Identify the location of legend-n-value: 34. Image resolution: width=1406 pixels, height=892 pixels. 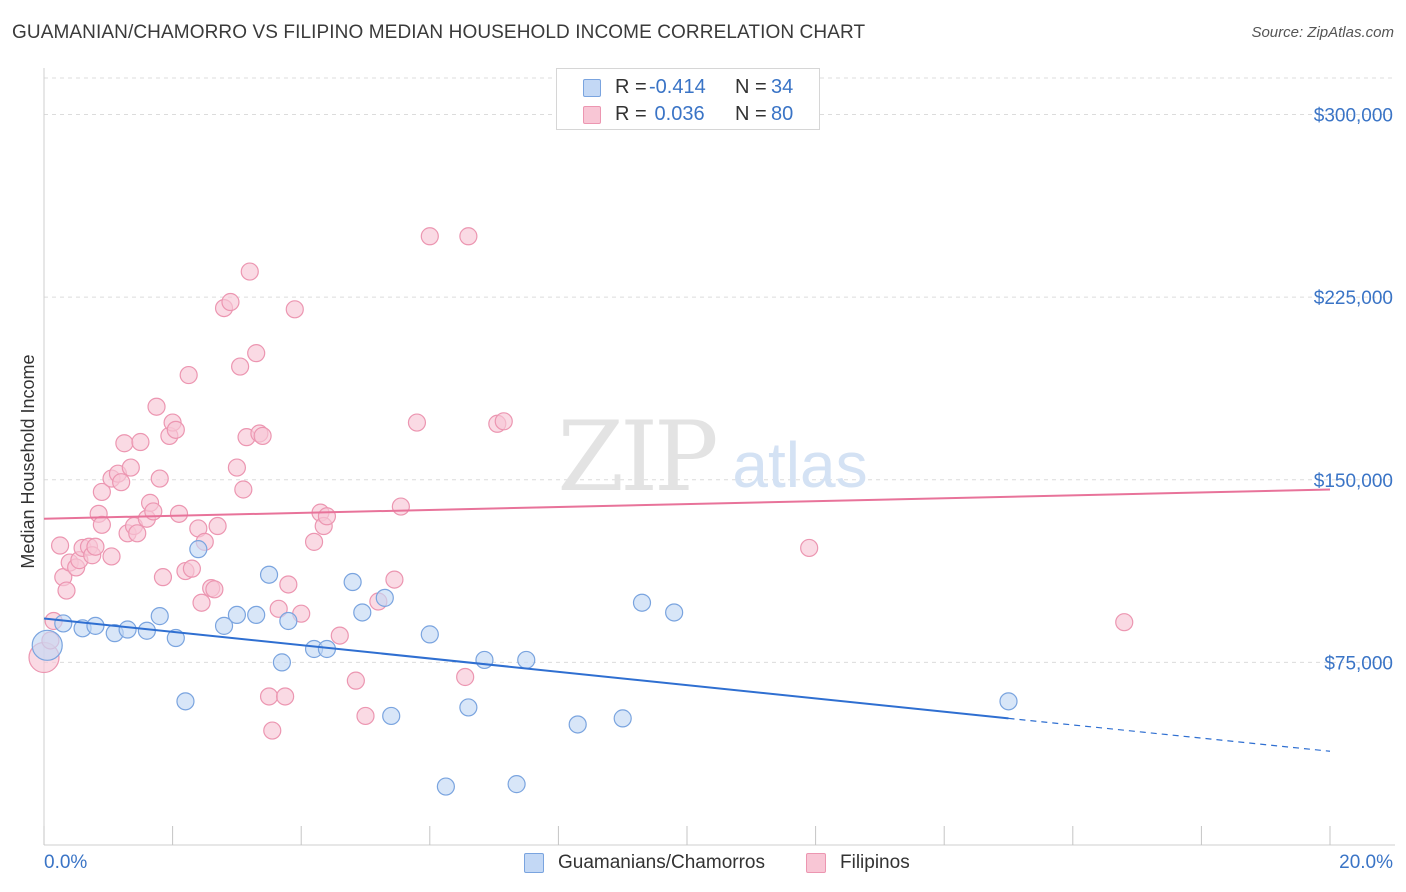
(782, 87).